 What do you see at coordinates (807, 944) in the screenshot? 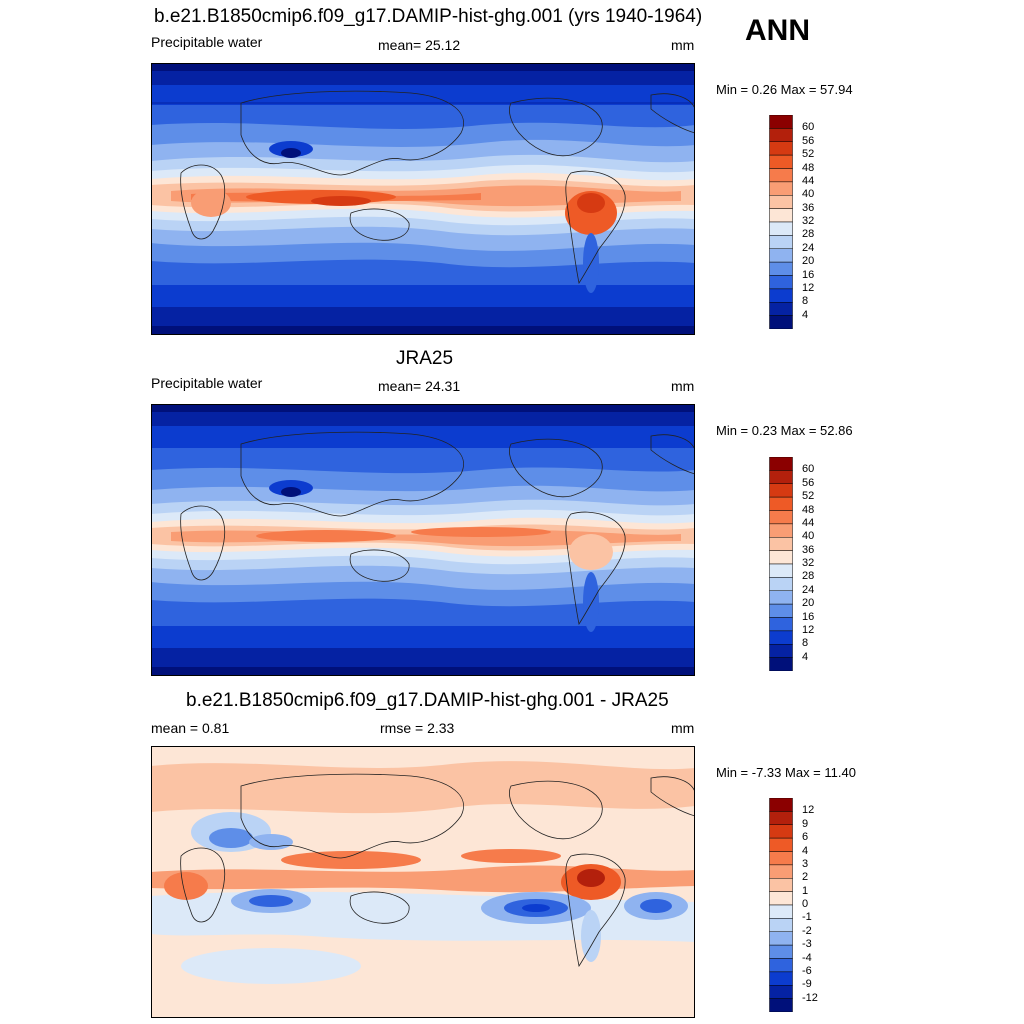
I see `colorbar-tick-label: -3` at bounding box center [807, 944].